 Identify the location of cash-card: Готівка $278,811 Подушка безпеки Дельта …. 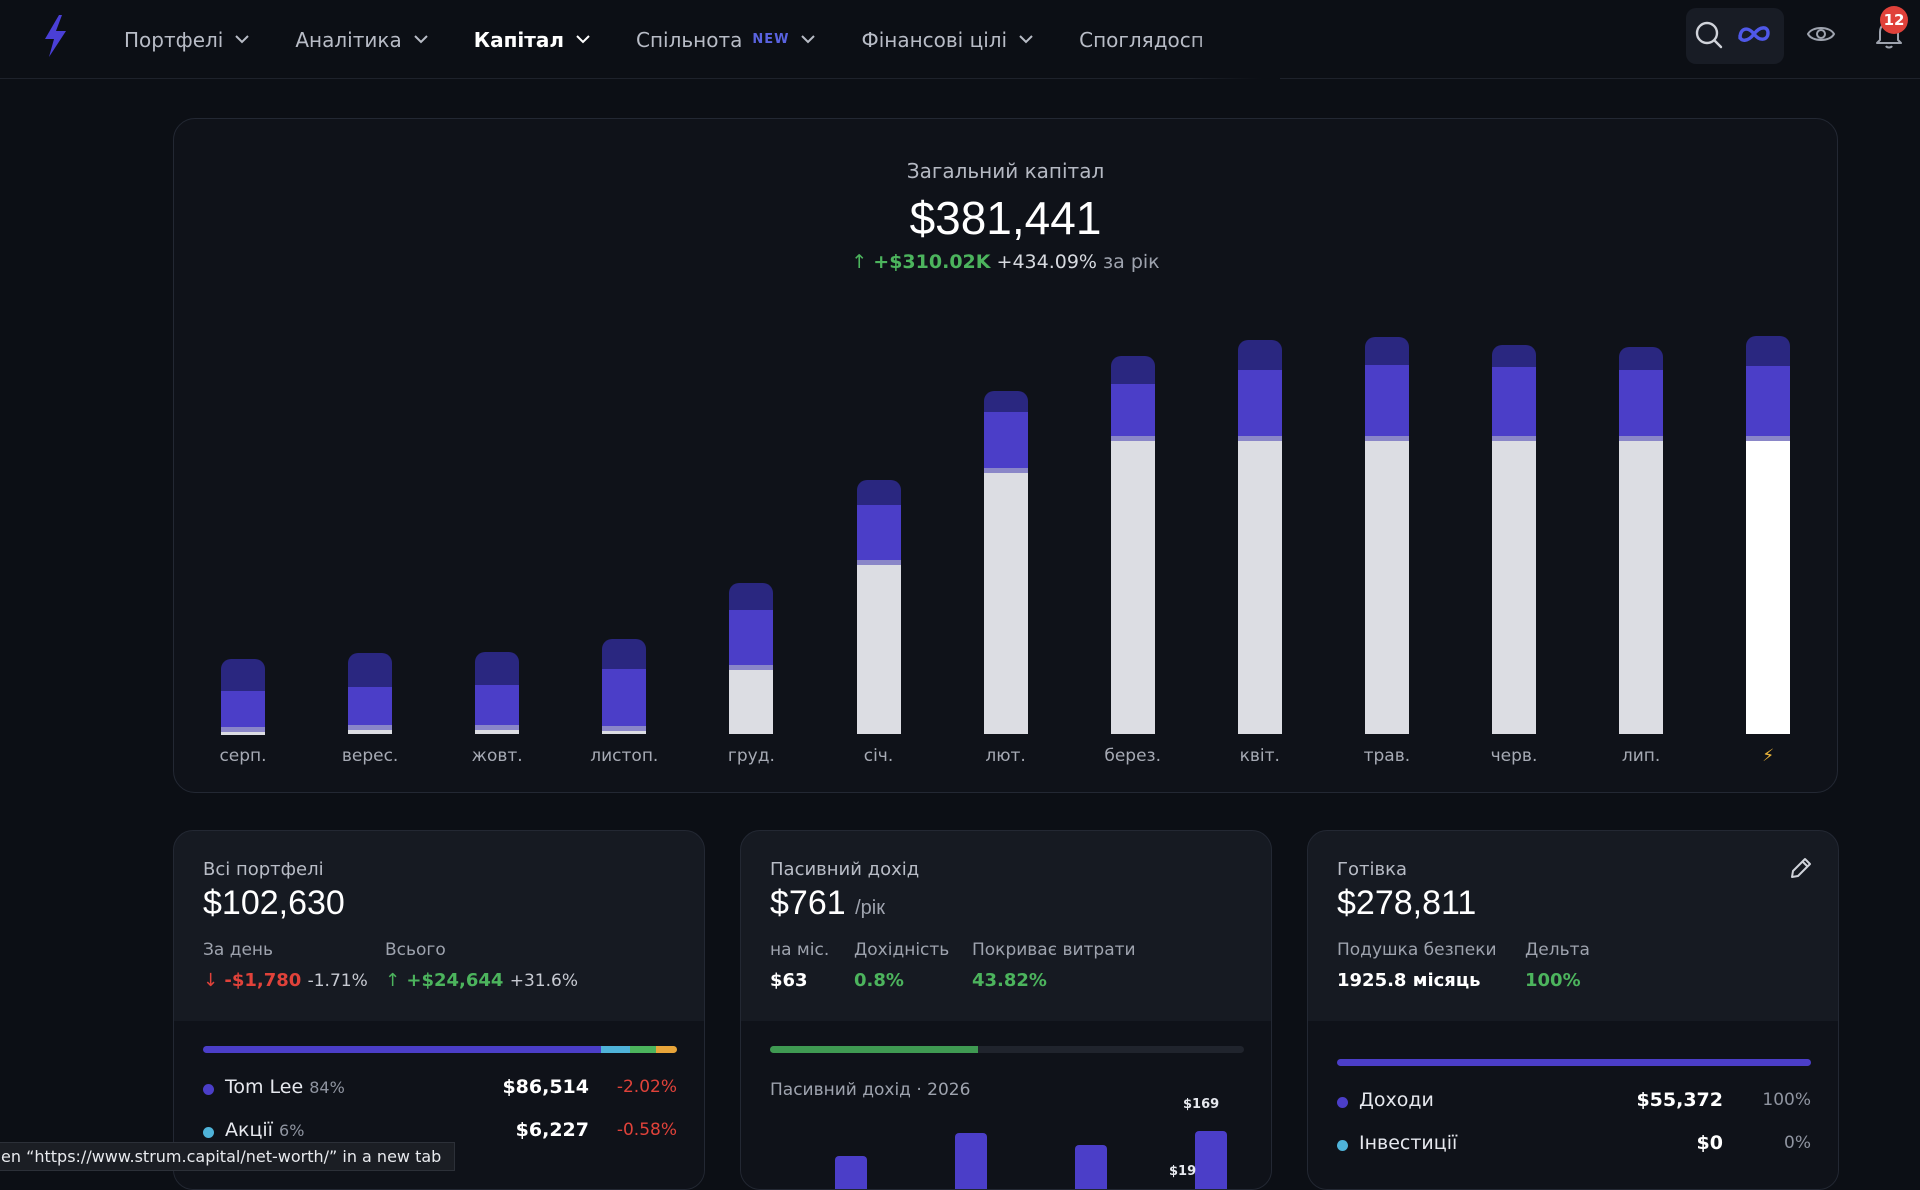
(1573, 1010).